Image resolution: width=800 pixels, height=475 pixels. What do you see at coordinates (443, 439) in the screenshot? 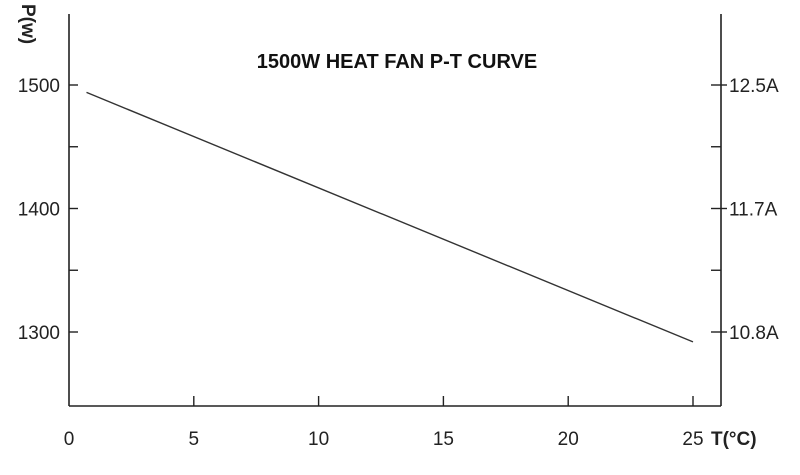
I see `x-tick-label-15: 15` at bounding box center [443, 439].